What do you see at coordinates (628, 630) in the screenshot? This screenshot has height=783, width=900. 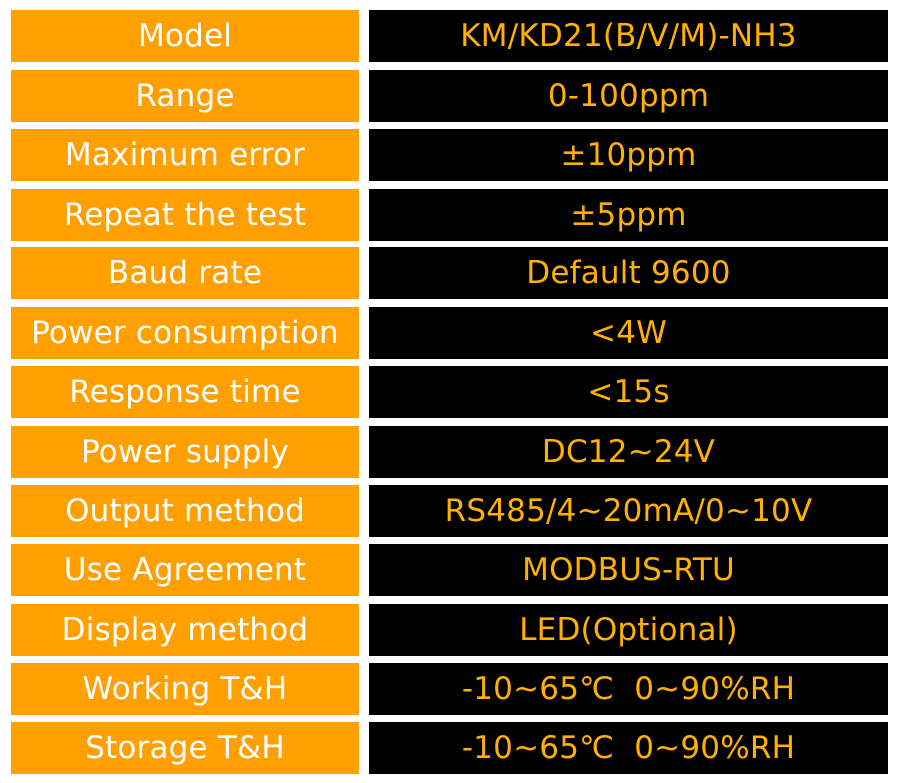 I see `spec-value: LED(Optional)` at bounding box center [628, 630].